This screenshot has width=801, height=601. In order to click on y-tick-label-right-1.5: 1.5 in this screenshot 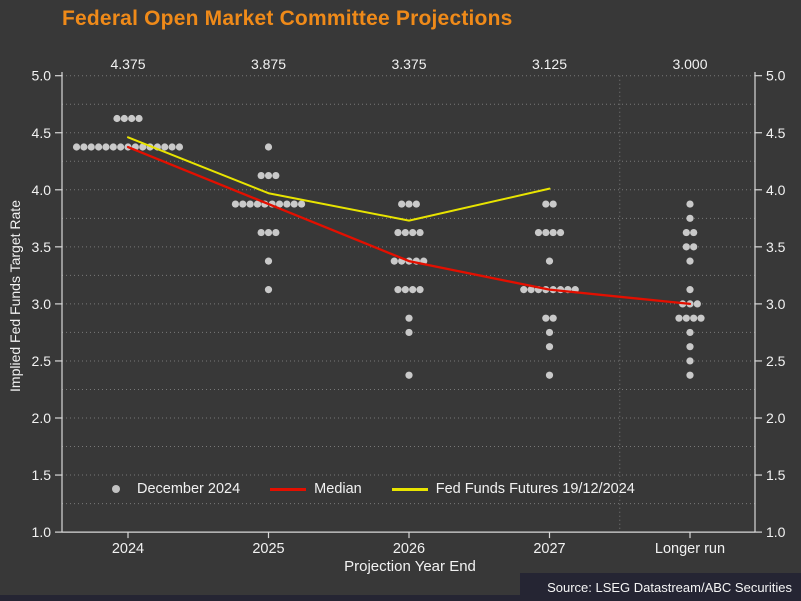, I will do `click(776, 475)`.